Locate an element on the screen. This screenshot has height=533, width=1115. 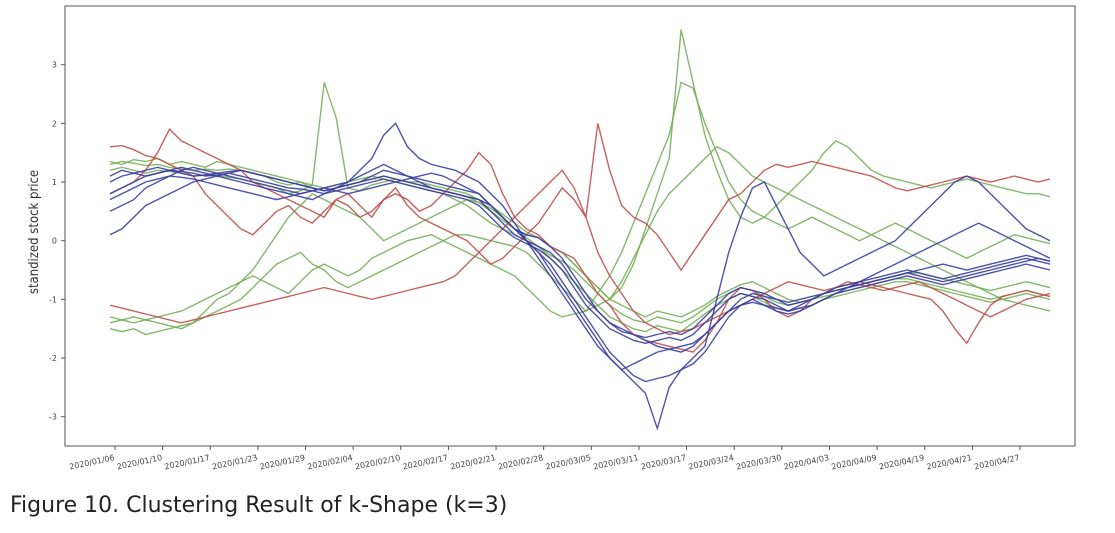
x-tick-label: 2020/03/11 is located at coordinates (615, 462).